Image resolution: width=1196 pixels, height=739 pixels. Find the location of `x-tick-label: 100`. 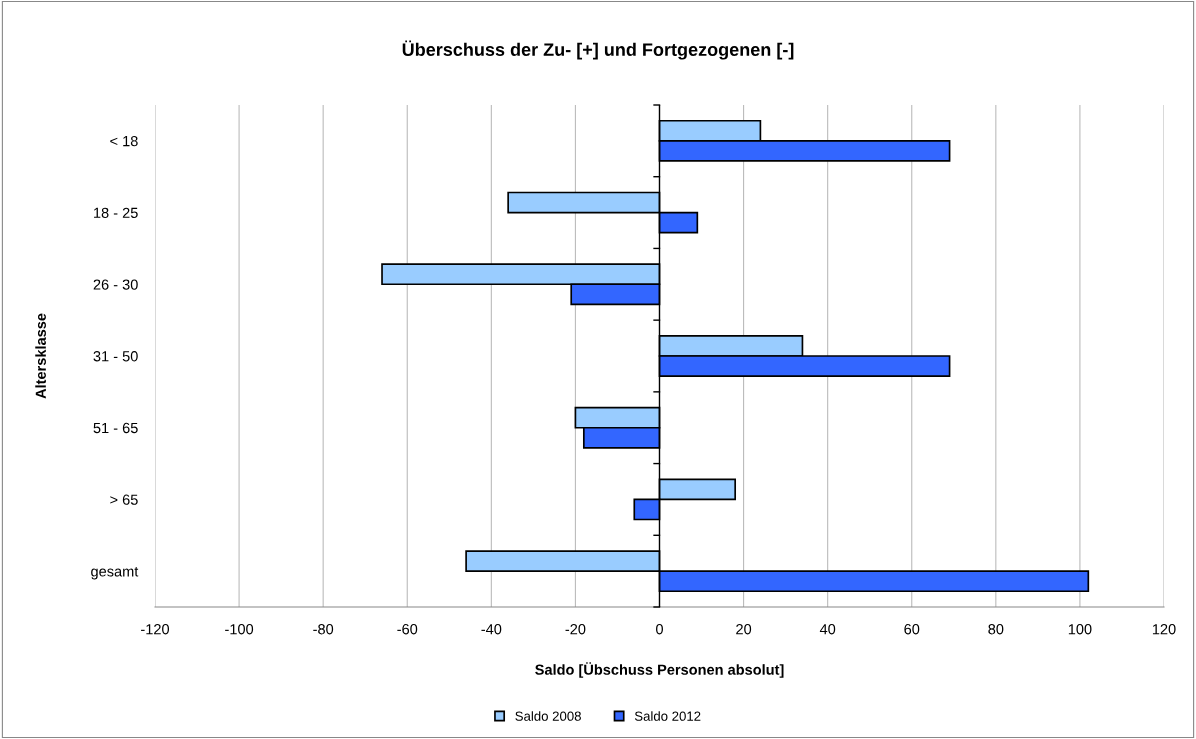

x-tick-label: 100 is located at coordinates (1080, 629).